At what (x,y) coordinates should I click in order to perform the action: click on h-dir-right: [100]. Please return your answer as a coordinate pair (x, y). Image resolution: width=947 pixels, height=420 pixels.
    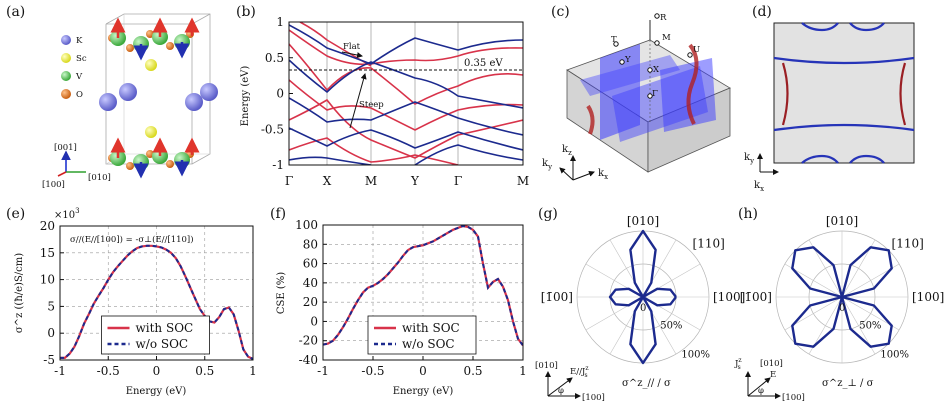
    Looking at the image, I should click on (928, 297).